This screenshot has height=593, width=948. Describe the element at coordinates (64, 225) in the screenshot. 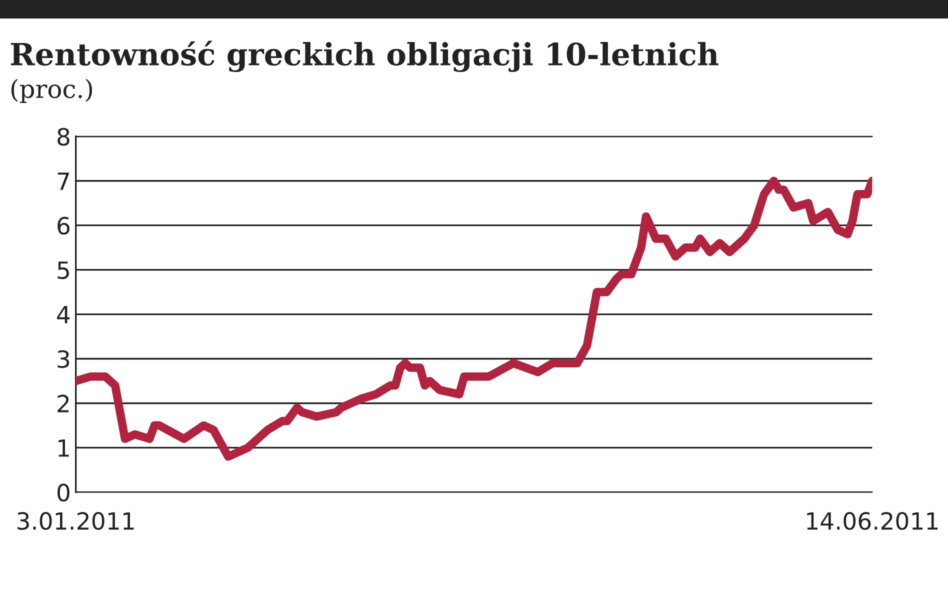

I see `y-tick-label: 6` at that location.